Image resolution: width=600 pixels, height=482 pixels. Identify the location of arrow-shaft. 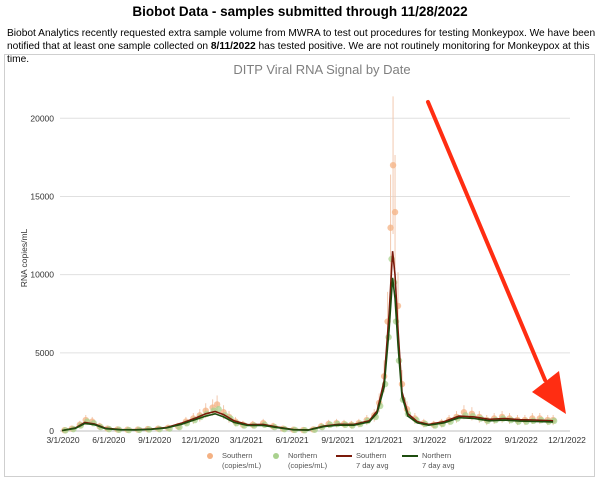
(486, 241).